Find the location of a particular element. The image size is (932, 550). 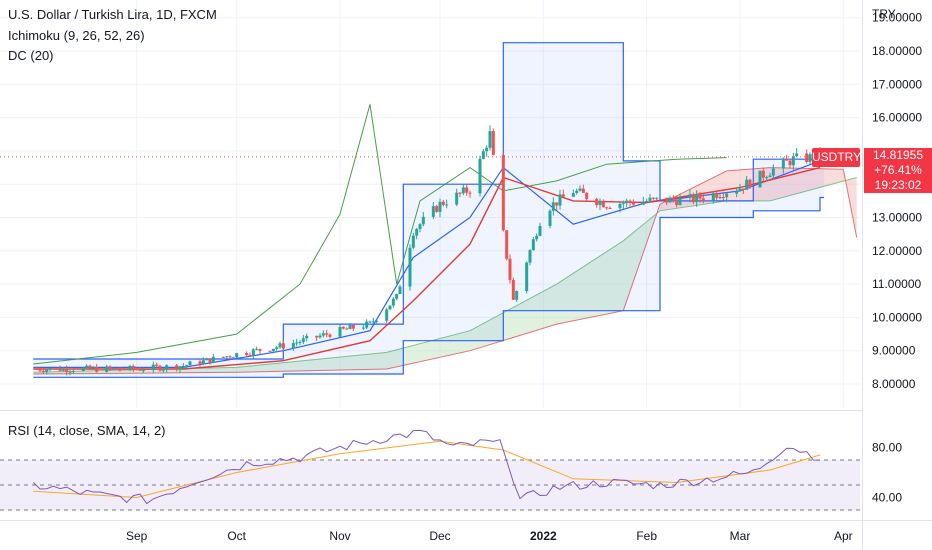

price-tick-label: 16.00000 is located at coordinates (897, 118).